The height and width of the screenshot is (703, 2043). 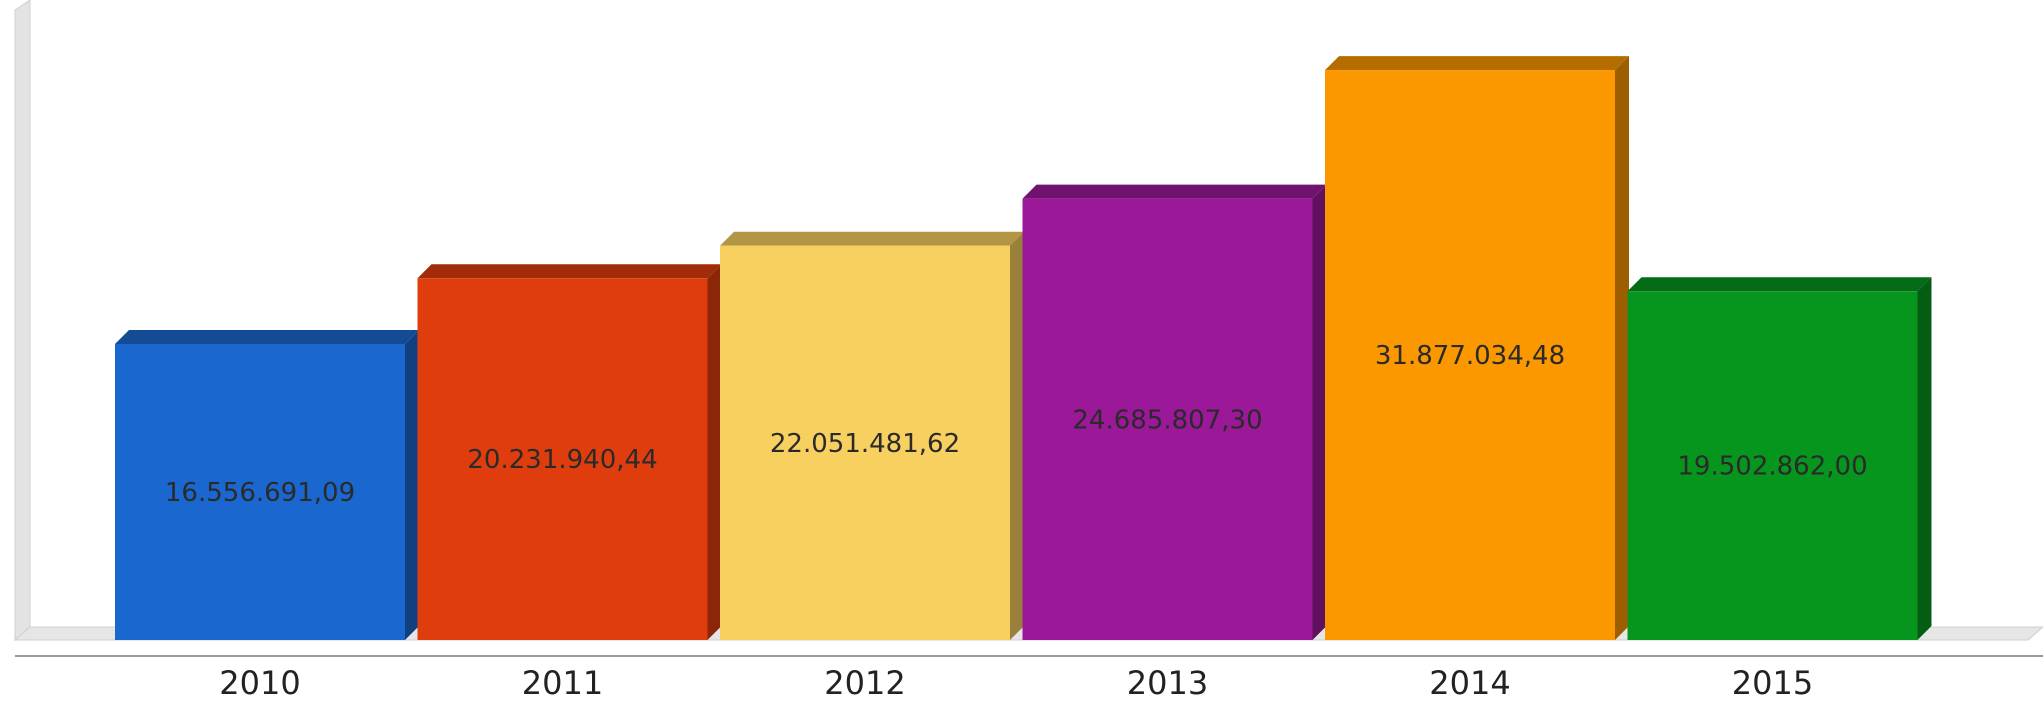 What do you see at coordinates (1779, 284) in the screenshot?
I see `bar-top-2015` at bounding box center [1779, 284].